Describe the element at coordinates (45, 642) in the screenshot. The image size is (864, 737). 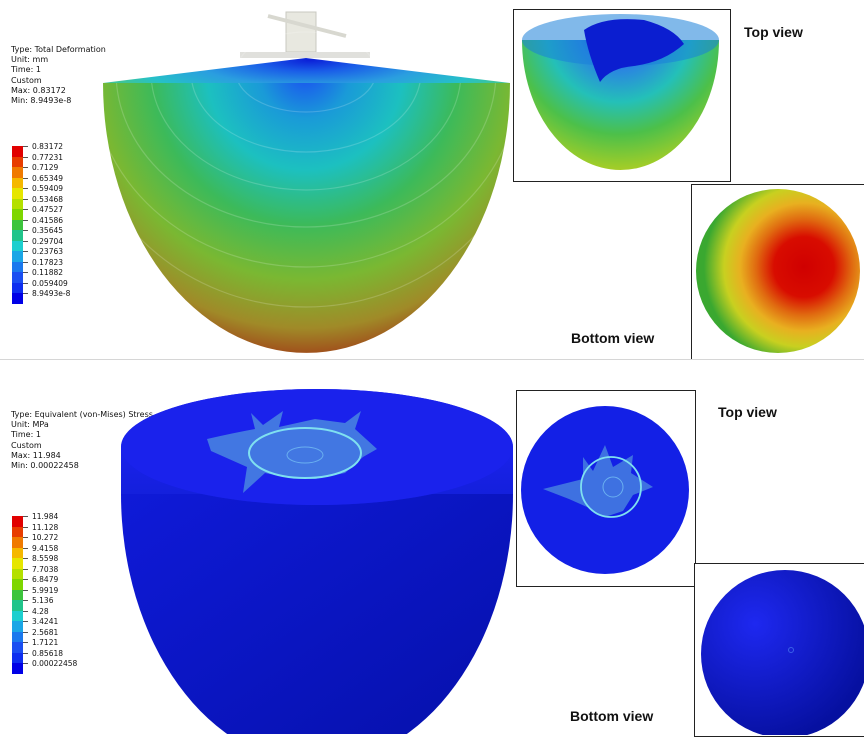
I see `legend-value: 1.7121` at that location.